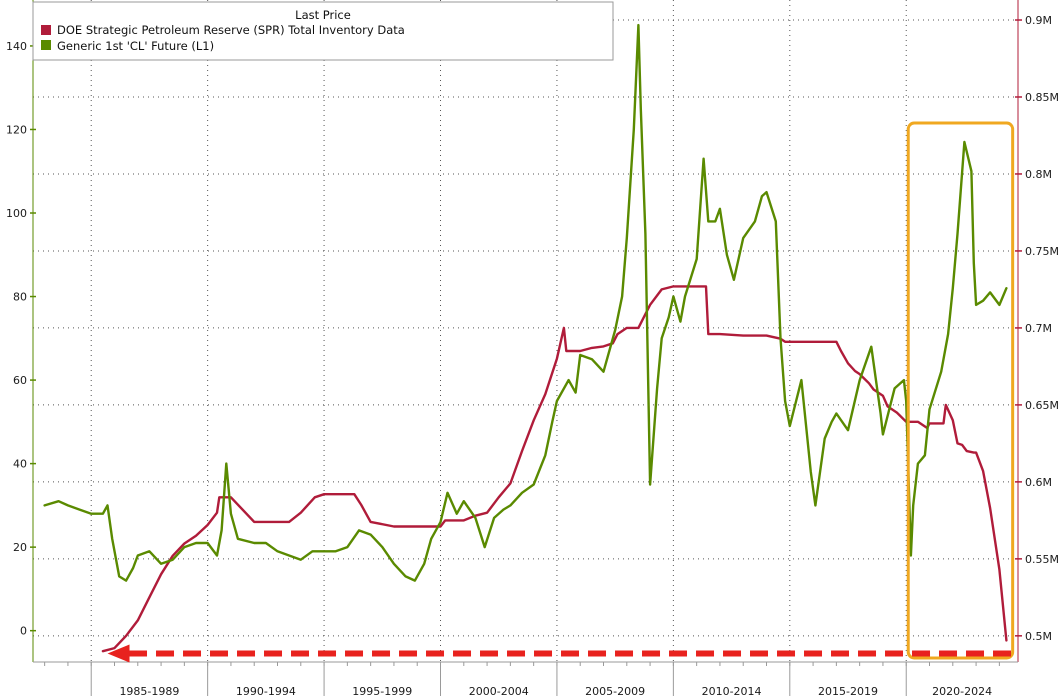 The height and width of the screenshot is (697, 1063). What do you see at coordinates (382, 691) in the screenshot?
I see `x-period-label: 1995-1999` at bounding box center [382, 691].